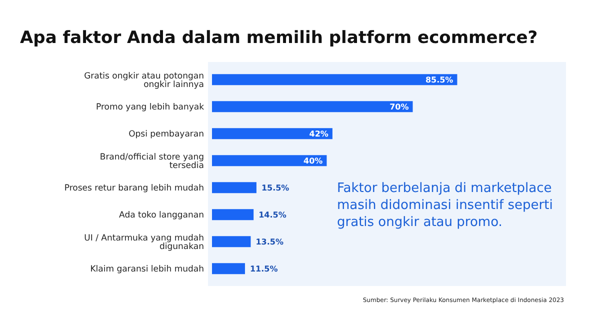 The image size is (600, 336). Describe the element at coordinates (445, 205) in the screenshot. I see `annotation: Faktor berbelanja di marketplace masih didominasi insentif seperti gratis ongkir atau promo.` at that location.